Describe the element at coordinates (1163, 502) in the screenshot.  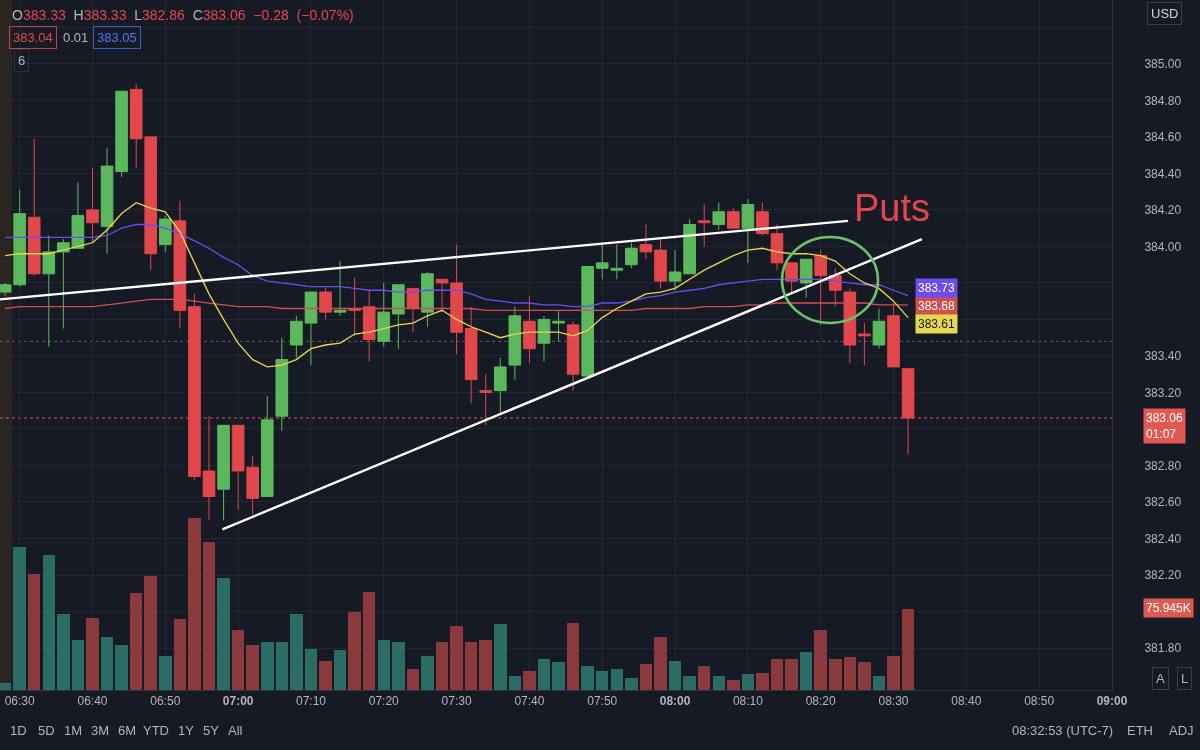
I see `y-tick-label: 382.60` at that location.